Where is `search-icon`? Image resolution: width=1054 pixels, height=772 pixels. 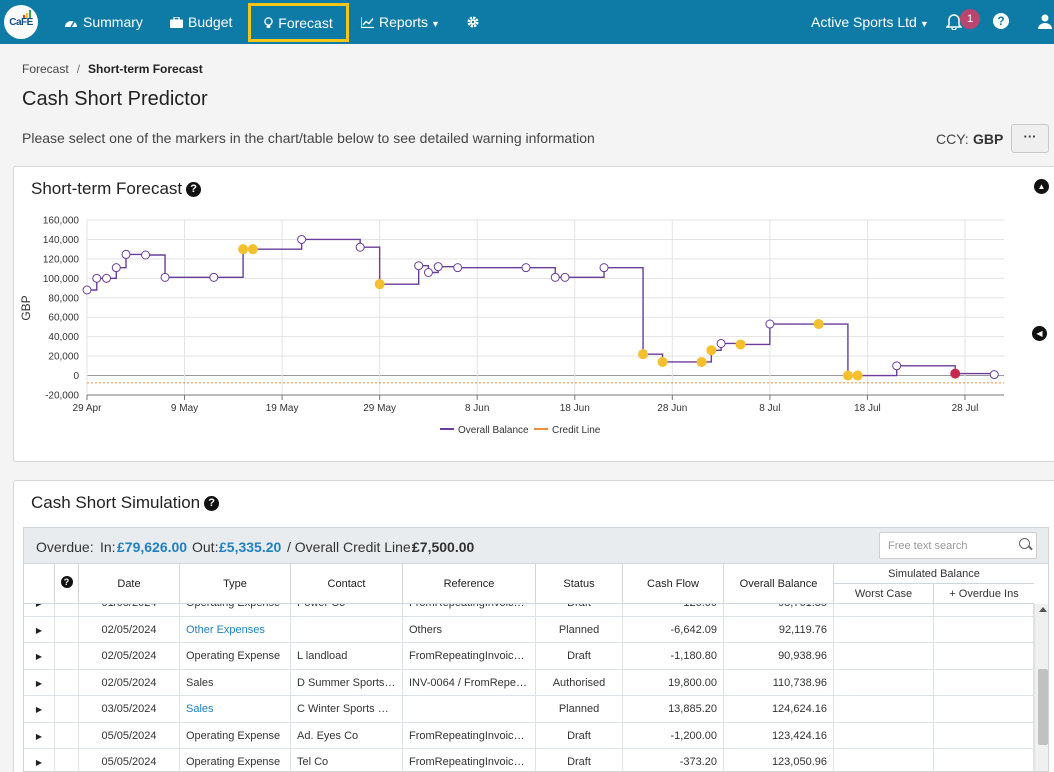
search-icon is located at coordinates (1024, 543).